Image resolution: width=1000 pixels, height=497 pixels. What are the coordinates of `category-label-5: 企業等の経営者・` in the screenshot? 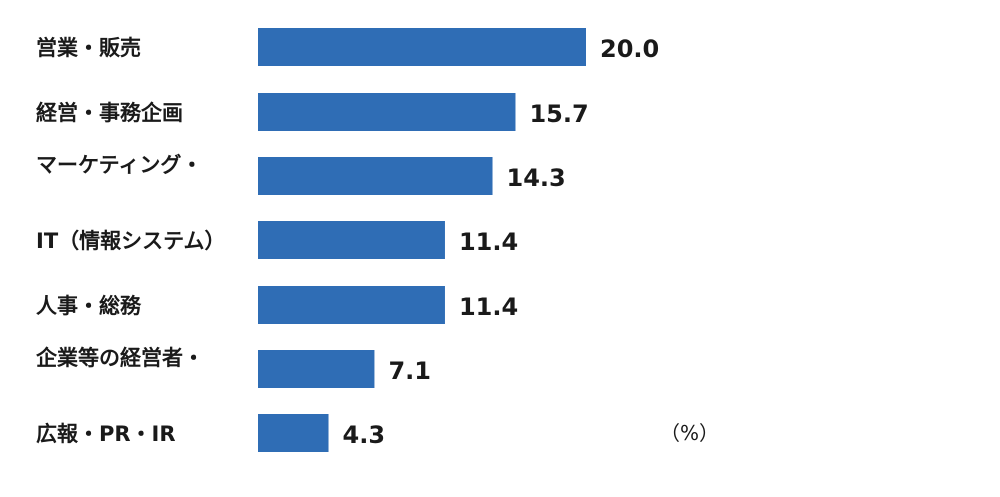 It's located at (119, 358).